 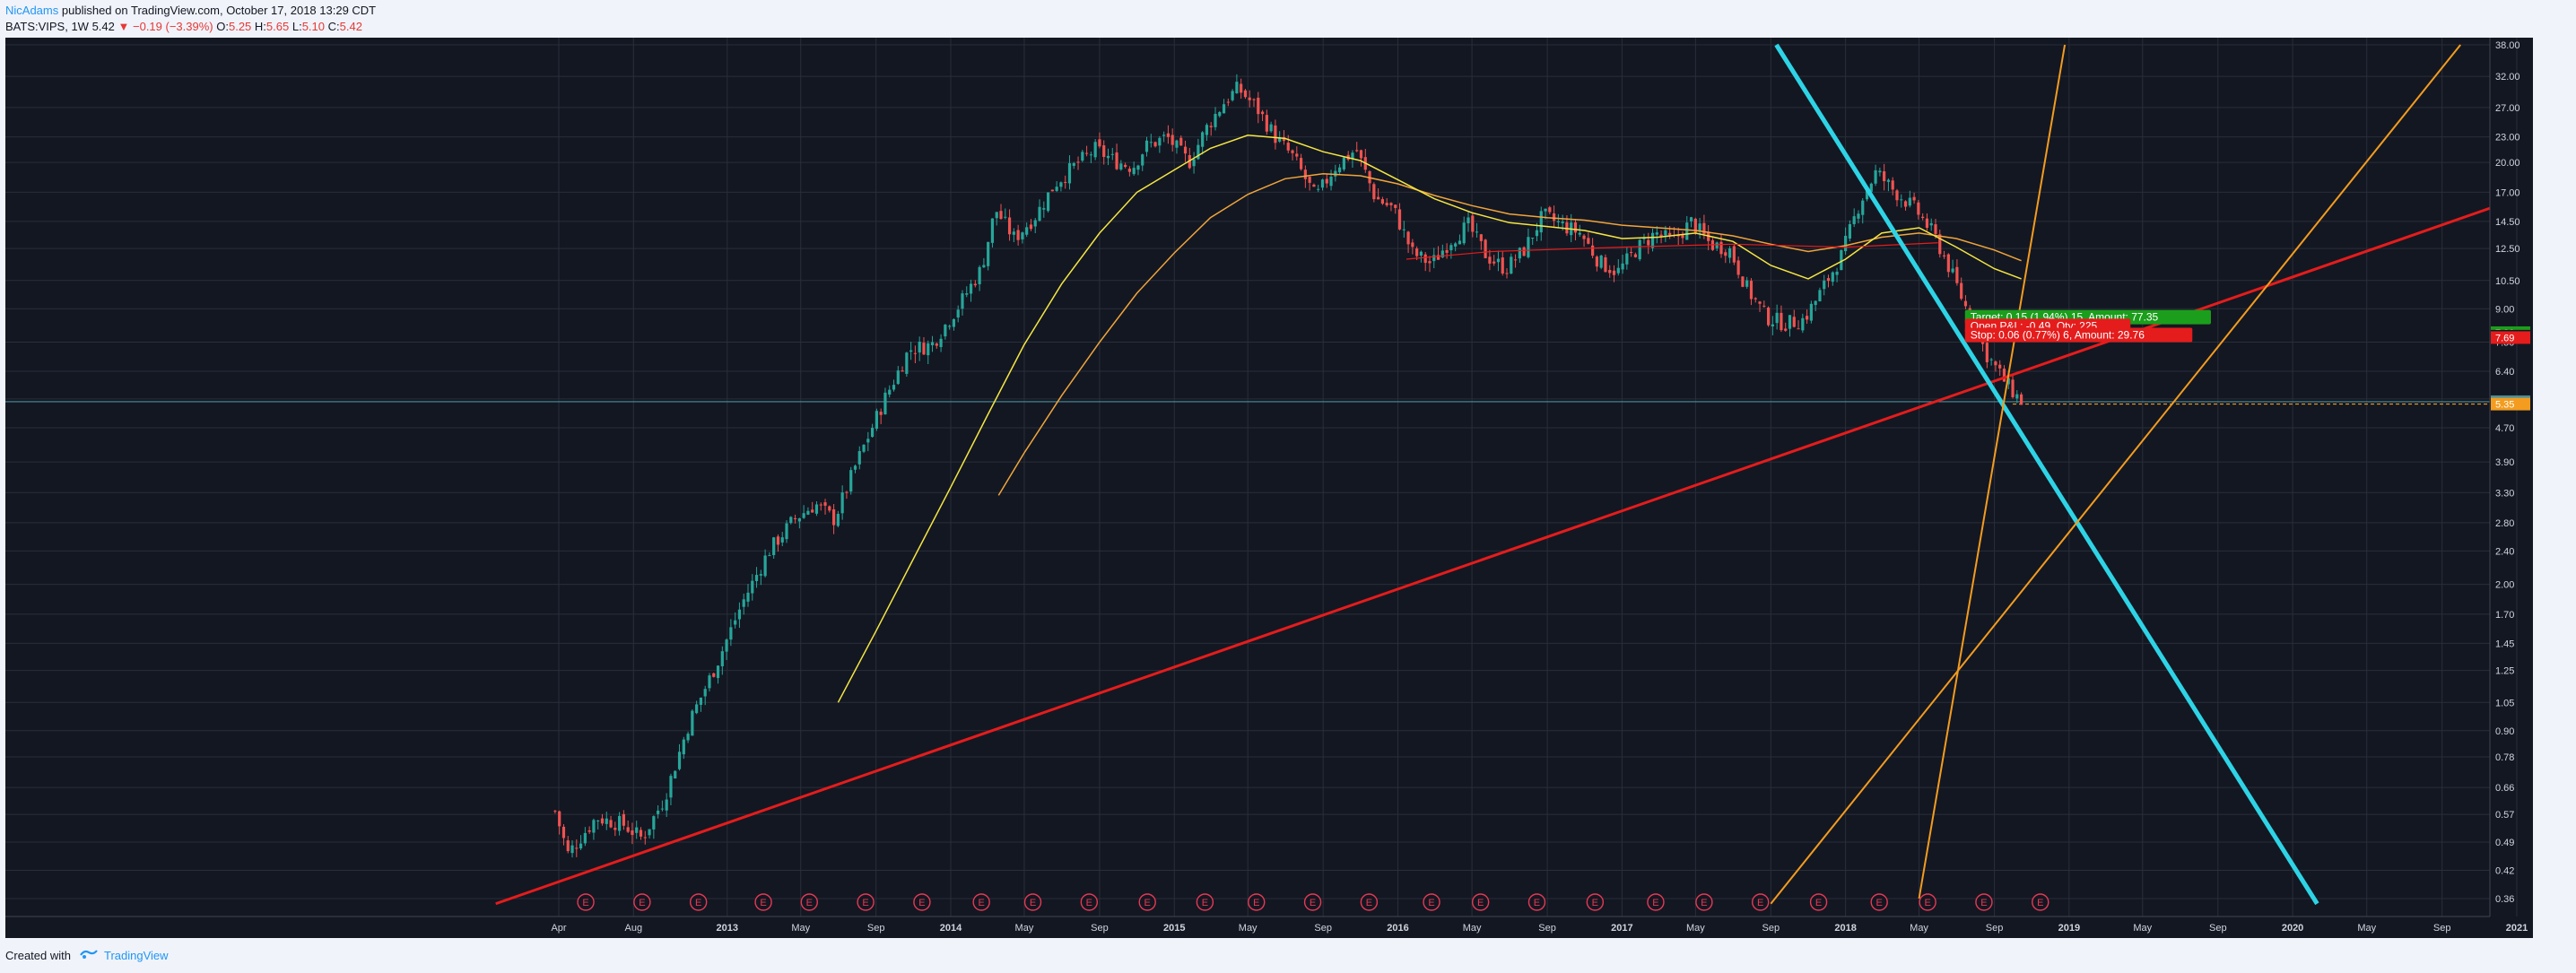 I want to click on ma-slow-line, so click(x=1509, y=334).